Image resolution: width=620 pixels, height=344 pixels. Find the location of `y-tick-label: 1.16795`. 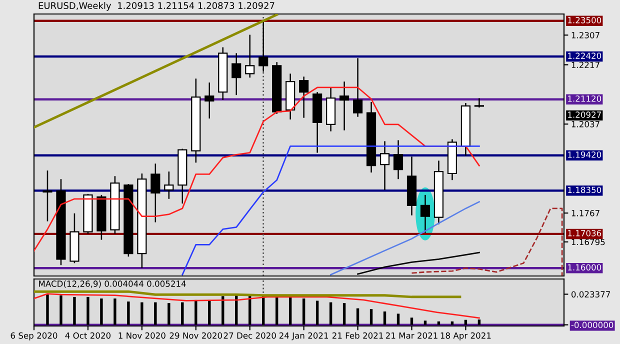

y-tick-label: 1.16795 is located at coordinates (588, 242).